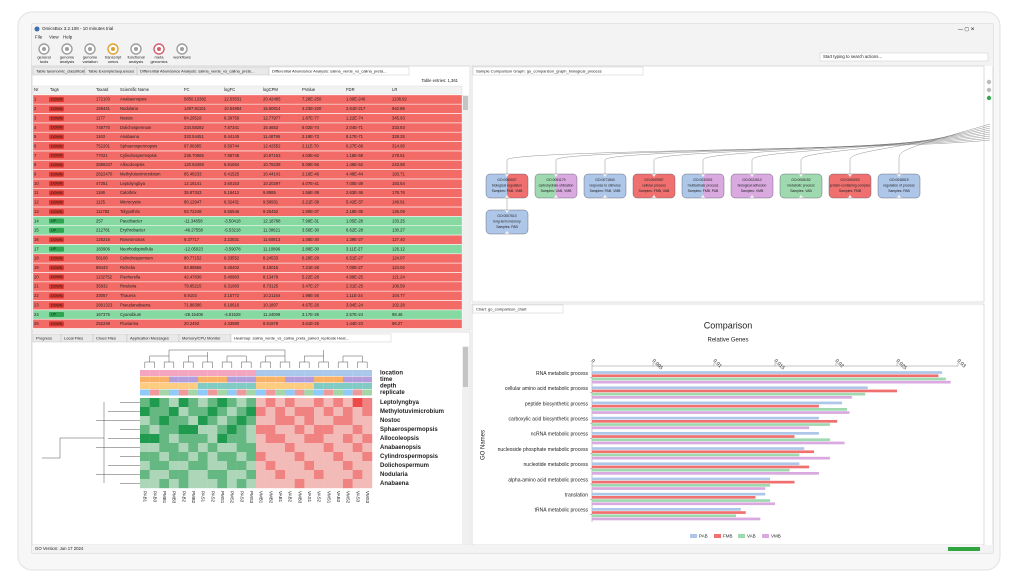 The width and height of the screenshot is (1024, 584). What do you see at coordinates (43, 57) in the screenshot?
I see `toolbar-label: general` at bounding box center [43, 57].